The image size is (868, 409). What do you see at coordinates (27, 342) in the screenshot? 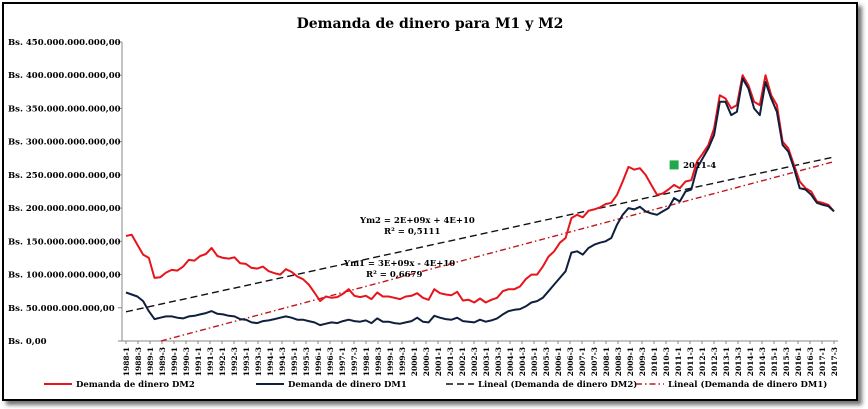
I see `y-tick-label: Bs. 0,00` at bounding box center [27, 342].